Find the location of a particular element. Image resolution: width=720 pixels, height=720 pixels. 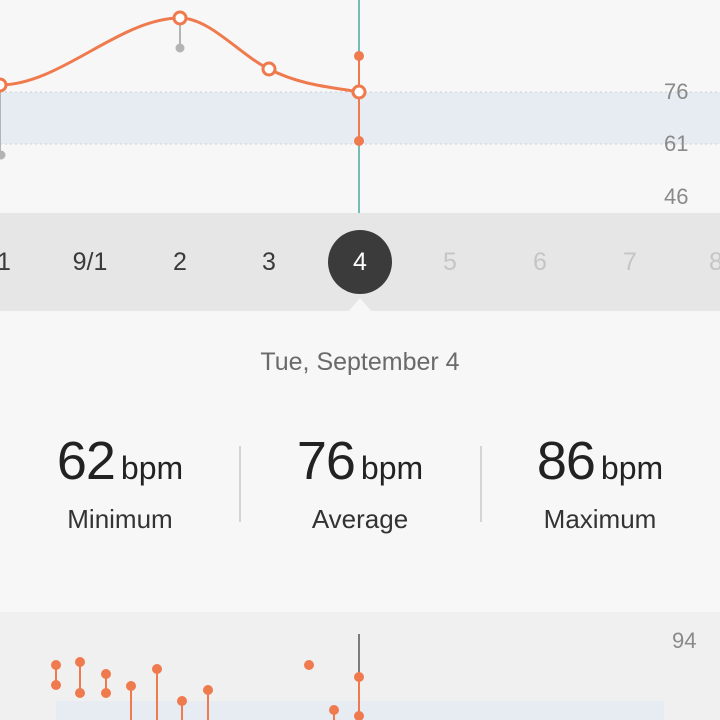

date-selector-strip: 1 9/1 2 3 4 5 6 7 8 is located at coordinates (360, 262).